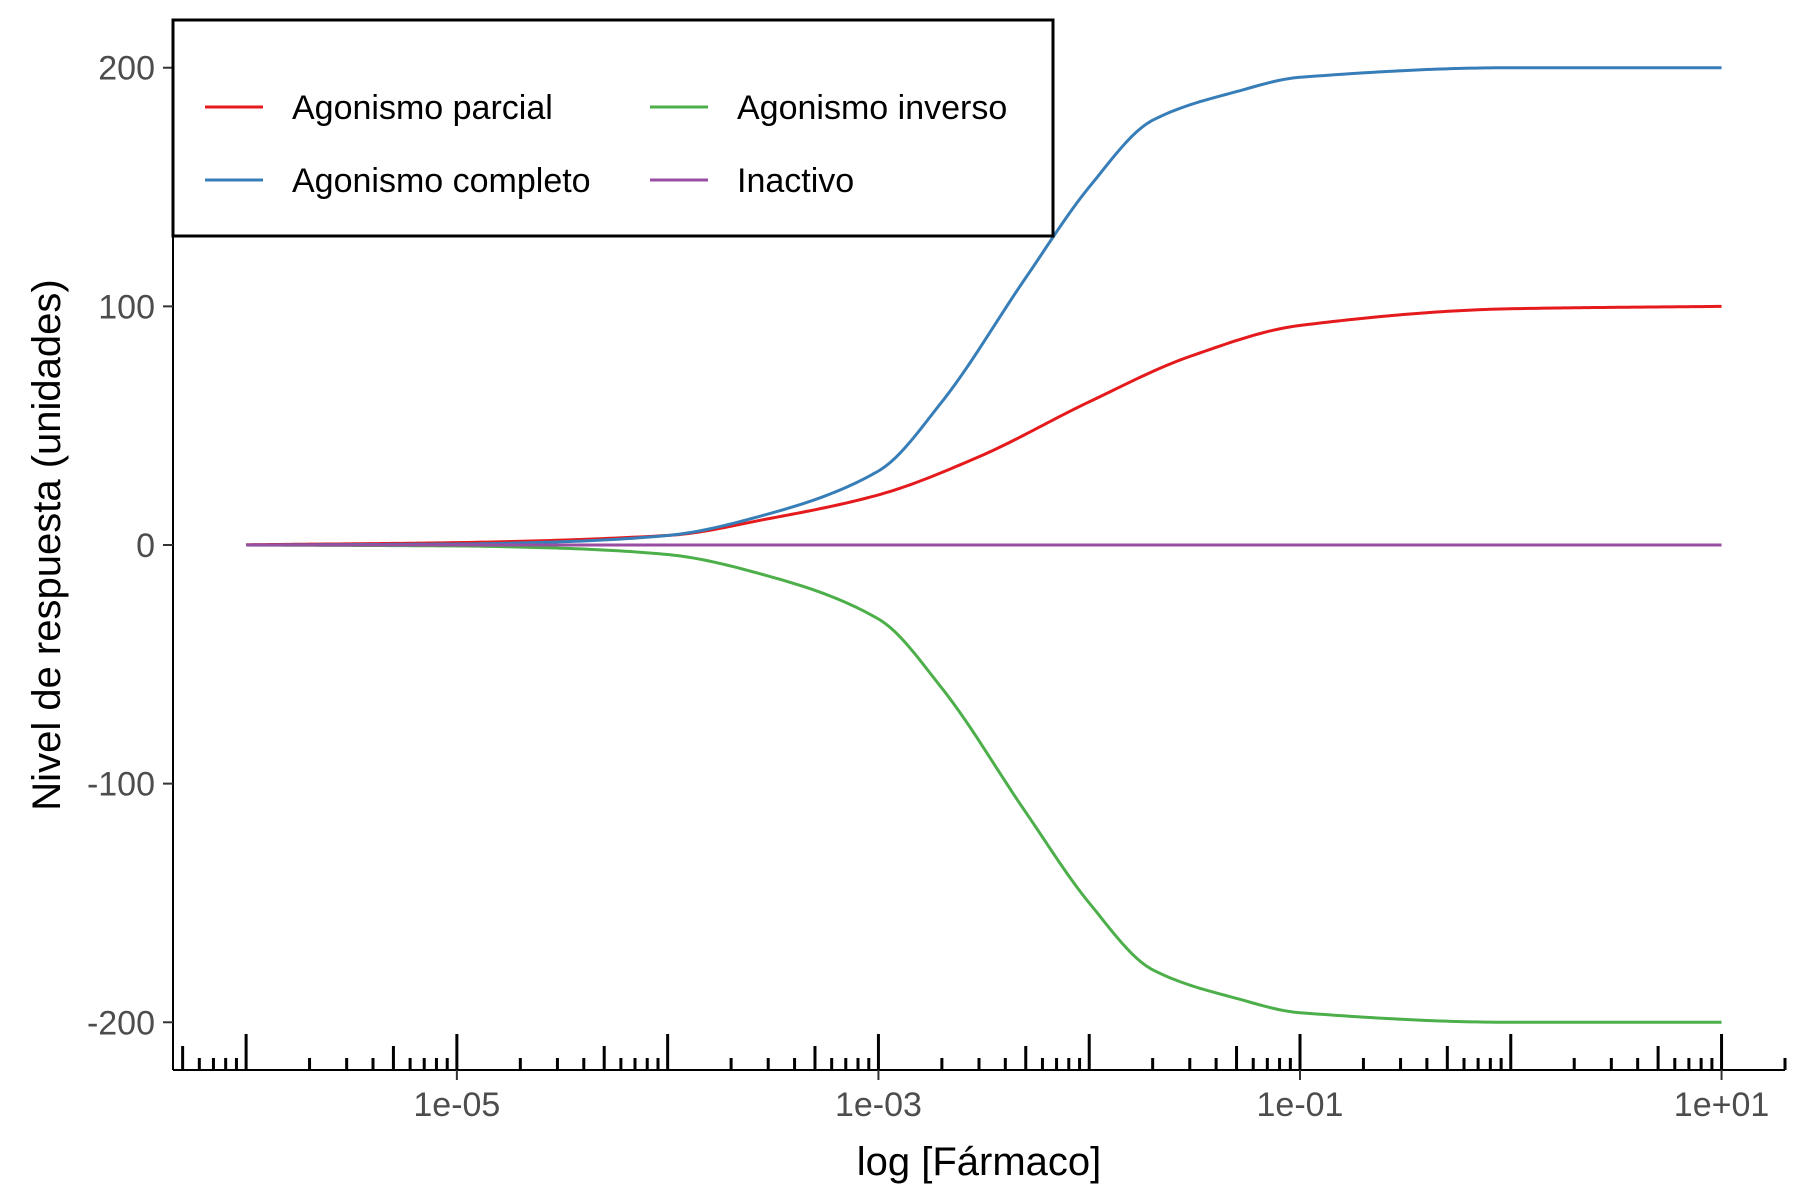  Describe the element at coordinates (456, 1105) in the screenshot. I see `x-tick-label: 1e-05` at that location.